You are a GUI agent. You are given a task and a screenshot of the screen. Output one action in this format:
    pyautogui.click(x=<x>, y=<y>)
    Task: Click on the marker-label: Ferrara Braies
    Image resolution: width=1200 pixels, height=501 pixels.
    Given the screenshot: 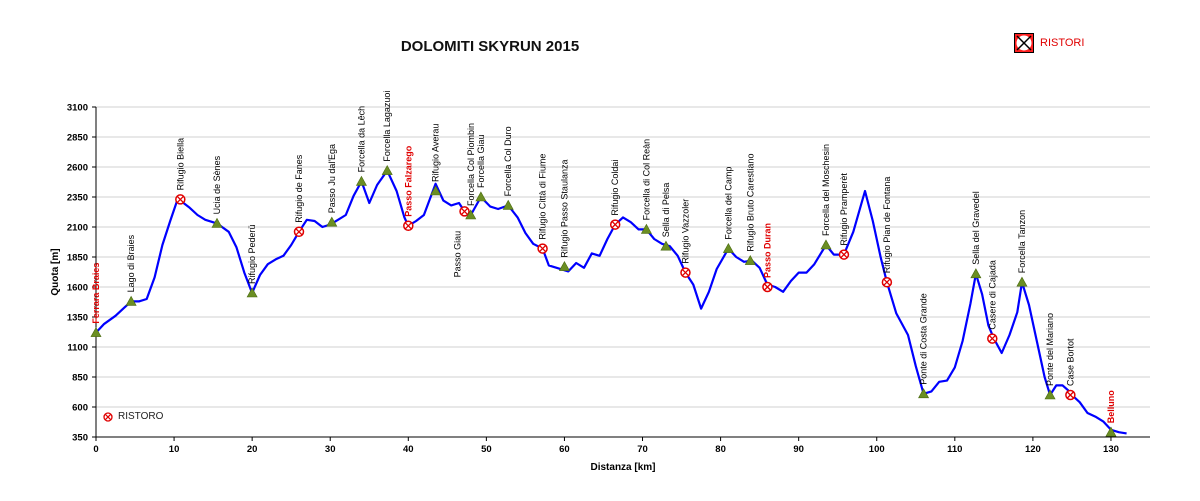 What is the action you would take?
    pyautogui.click(x=96, y=293)
    